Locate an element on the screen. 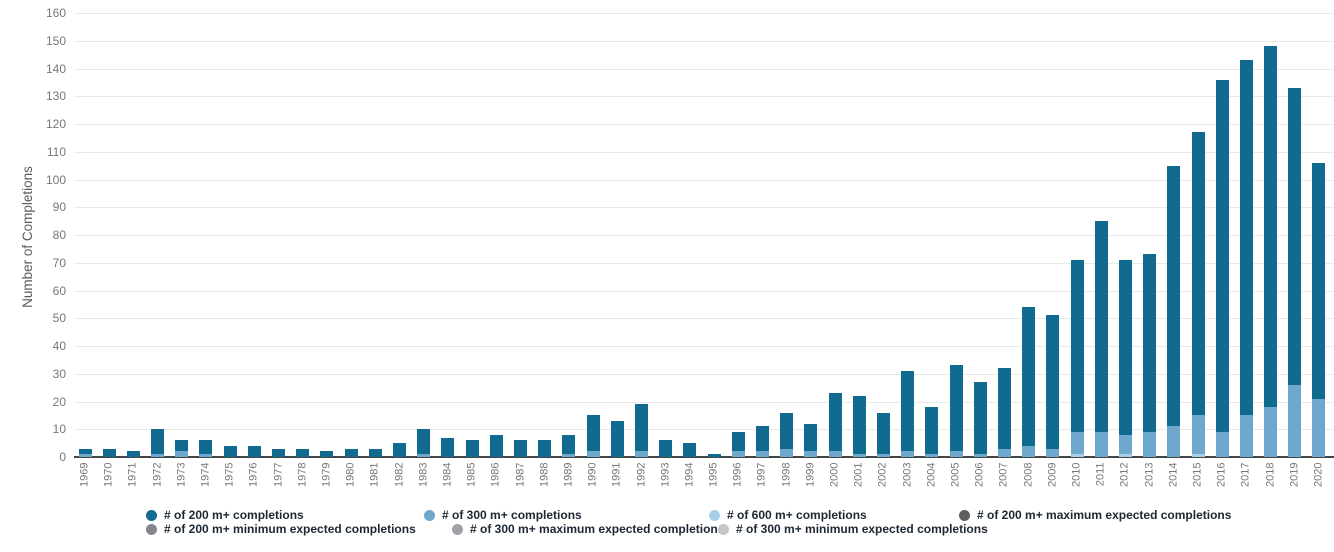  x-tick-label: 2011 is located at coordinates (1100, 474).